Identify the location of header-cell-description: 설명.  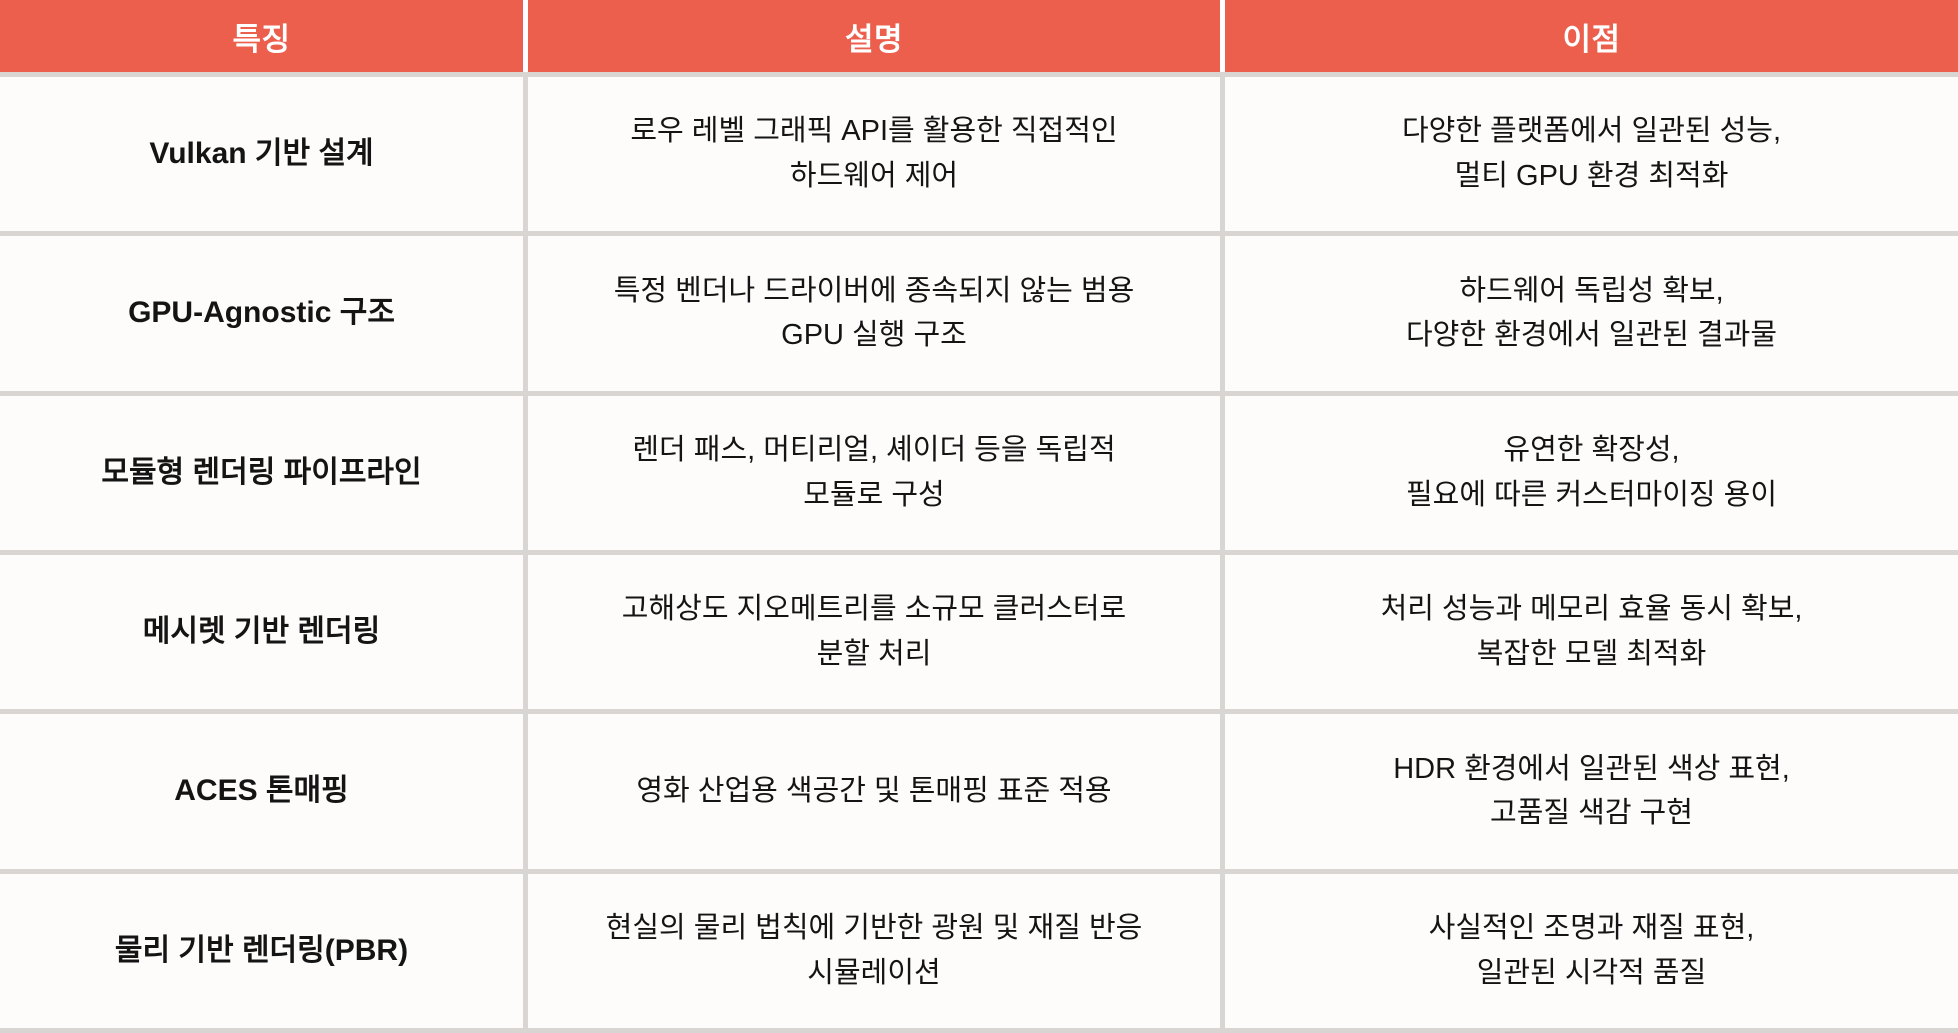
(876, 36).